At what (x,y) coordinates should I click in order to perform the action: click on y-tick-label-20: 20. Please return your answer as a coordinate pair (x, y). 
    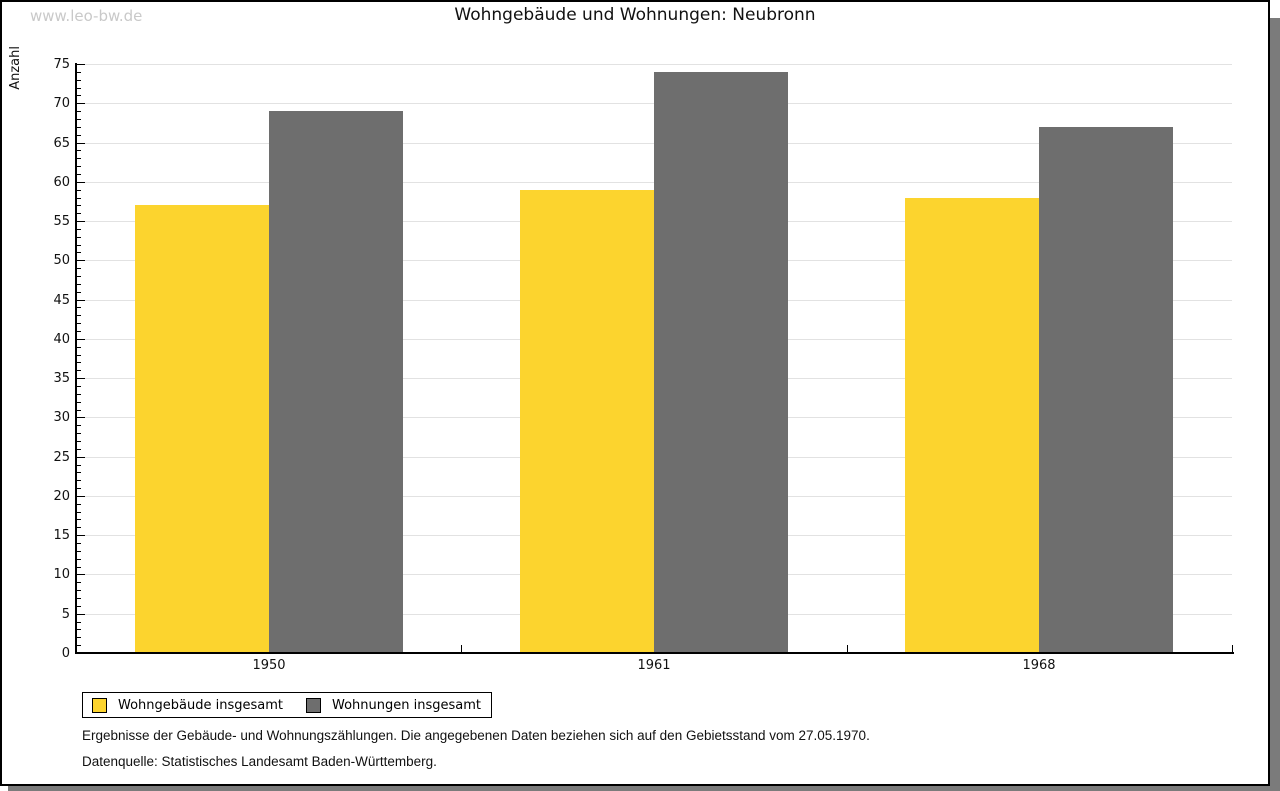
    Looking at the image, I should click on (61, 496).